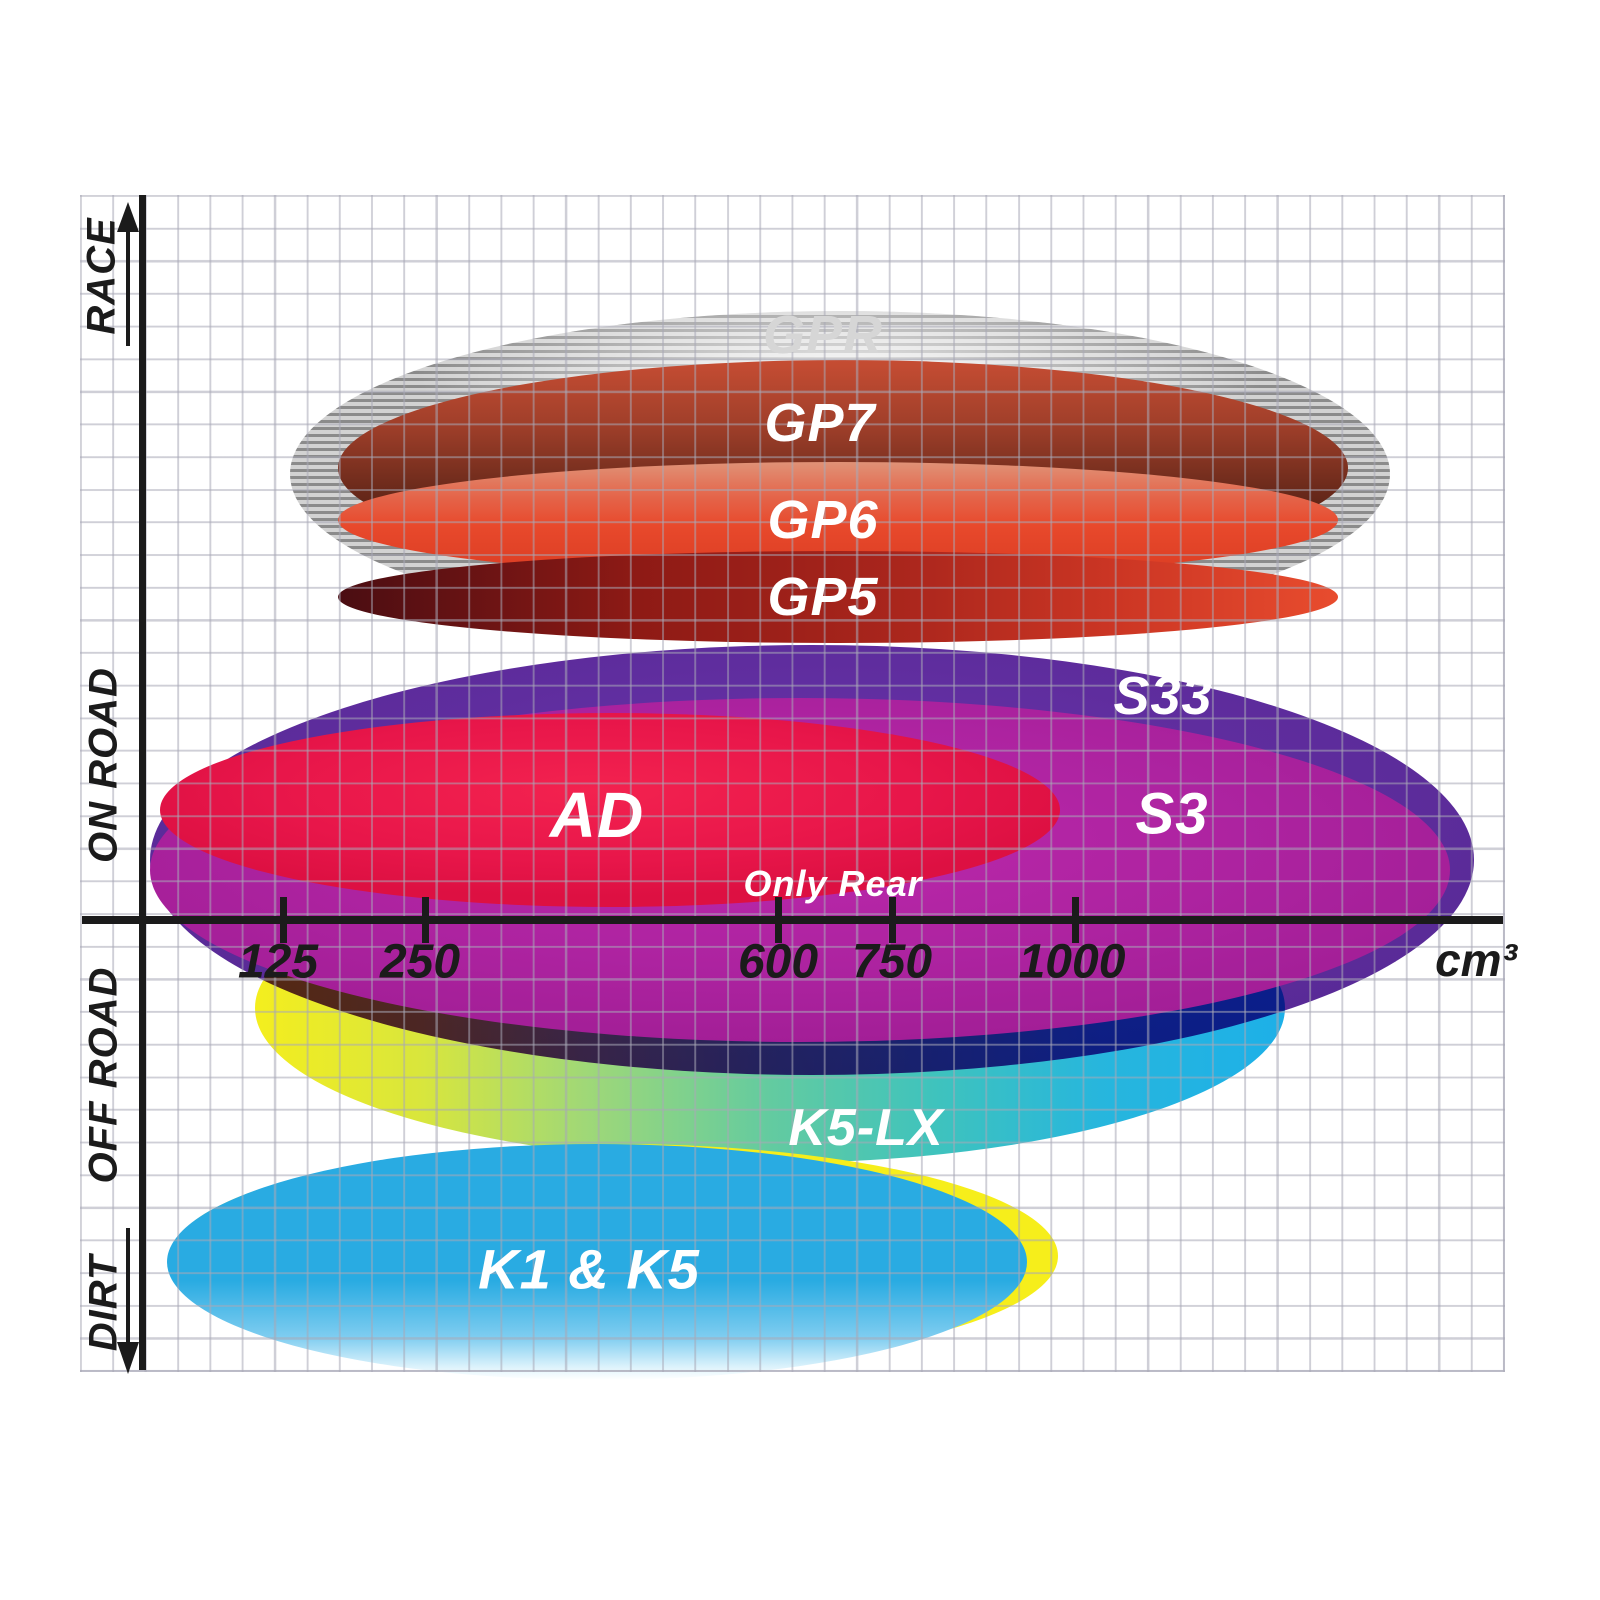  What do you see at coordinates (866, 1128) in the screenshot?
I see `region-label-k5lx: K5-LX` at bounding box center [866, 1128].